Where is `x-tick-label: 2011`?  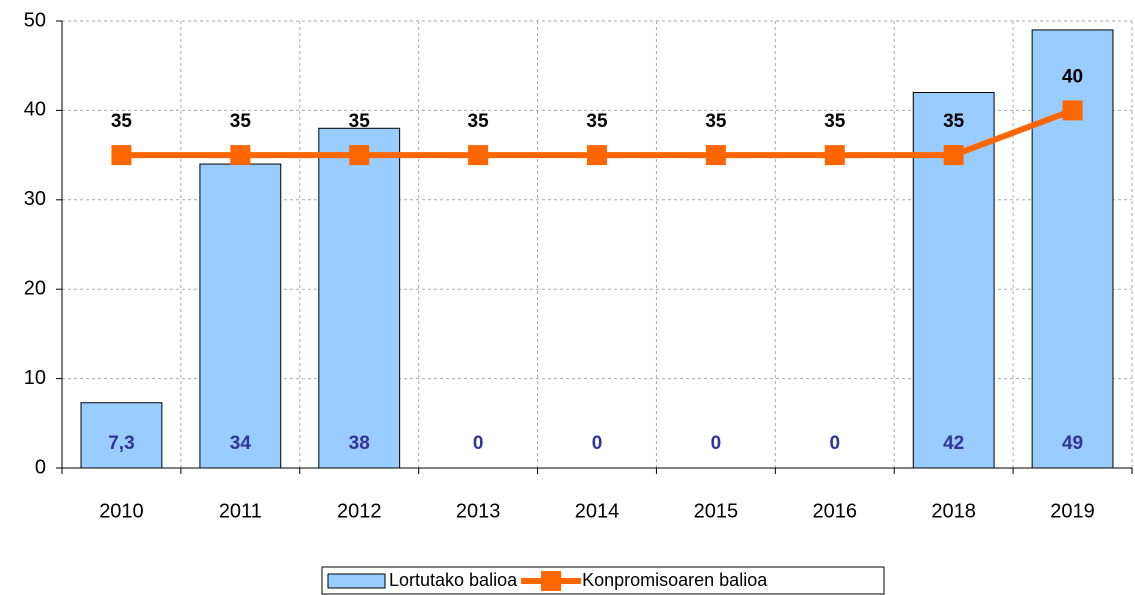
x-tick-label: 2011 is located at coordinates (240, 511).